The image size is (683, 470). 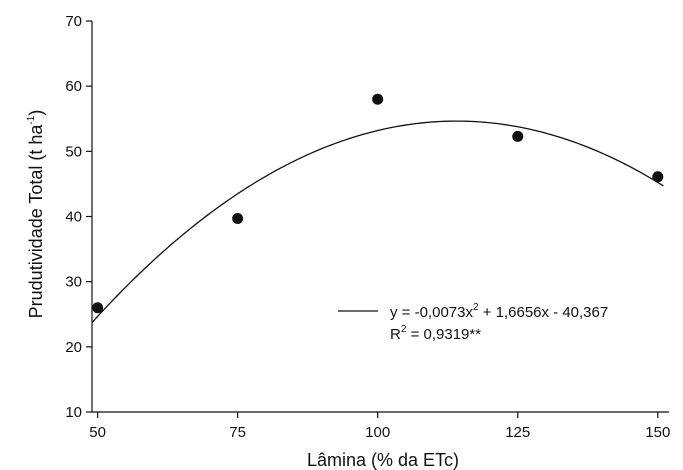 What do you see at coordinates (73, 347) in the screenshot?
I see `y-tick-label: 20` at bounding box center [73, 347].